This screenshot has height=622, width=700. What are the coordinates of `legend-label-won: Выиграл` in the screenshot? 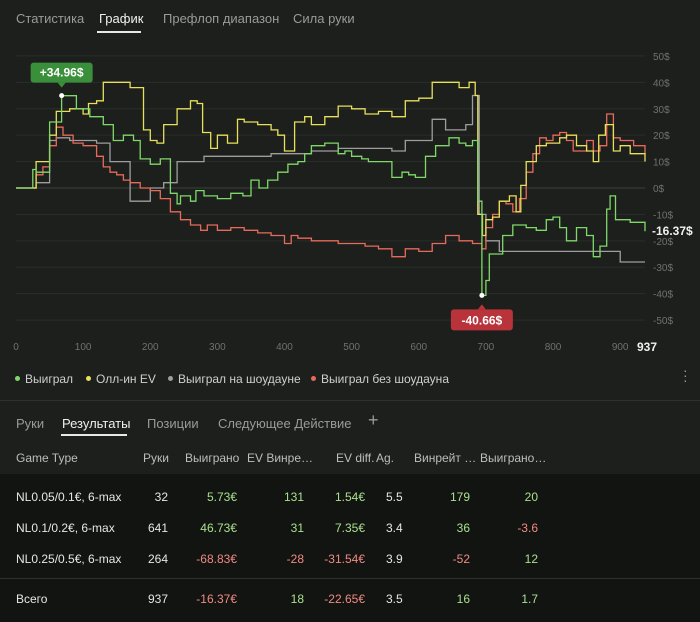 It's located at (49, 379).